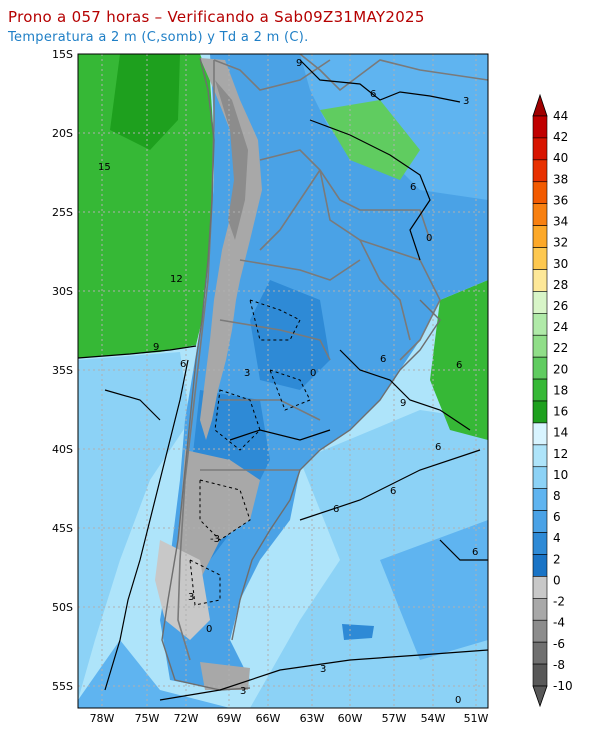 The height and width of the screenshot is (750, 600). I want to click on colorbar-label: 10, so click(560, 475).